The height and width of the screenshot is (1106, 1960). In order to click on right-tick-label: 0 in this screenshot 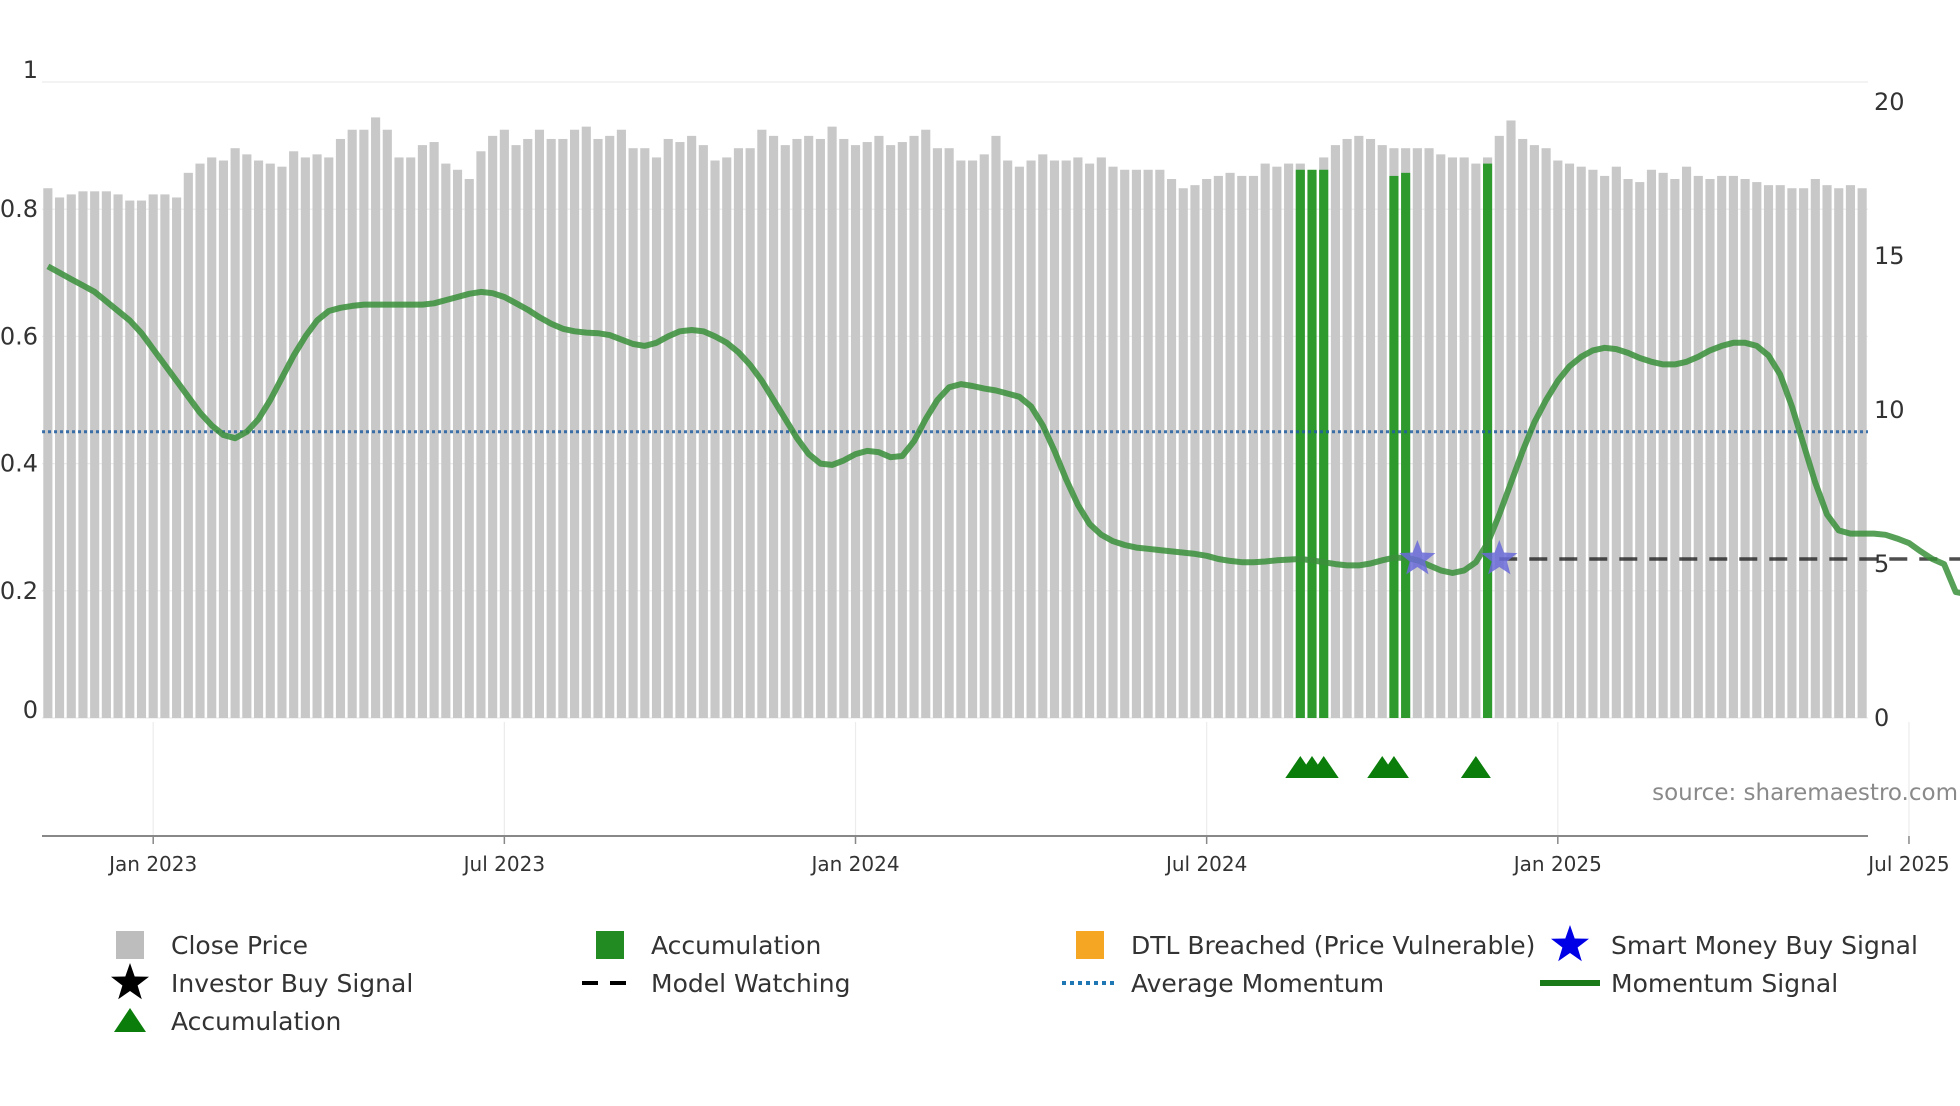, I will do `click(1881, 718)`.